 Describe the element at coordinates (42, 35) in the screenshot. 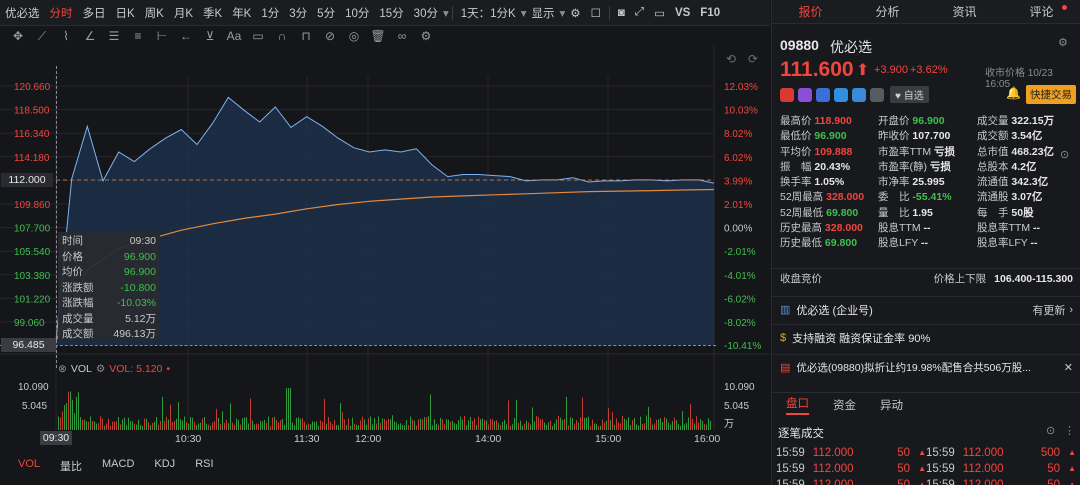

I see `line-tool-icon: ⟋` at that location.